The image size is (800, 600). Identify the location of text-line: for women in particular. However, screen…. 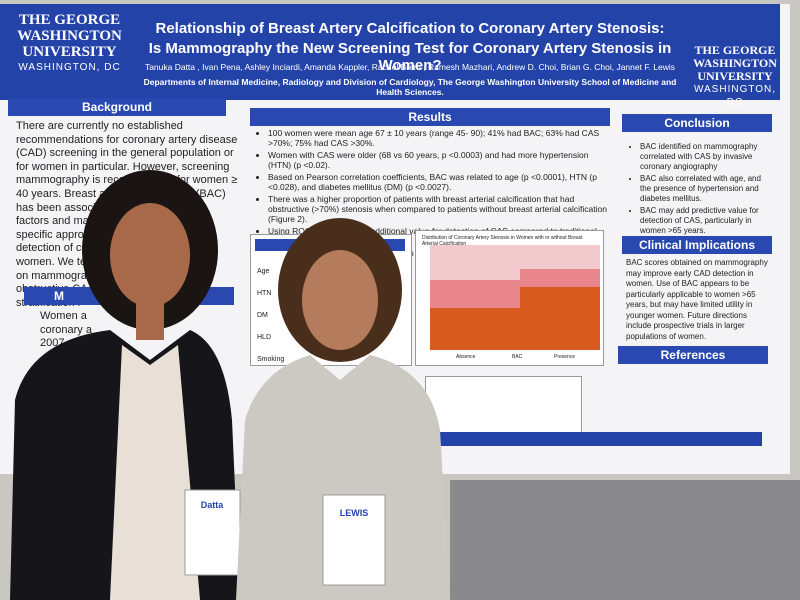
(123, 166).